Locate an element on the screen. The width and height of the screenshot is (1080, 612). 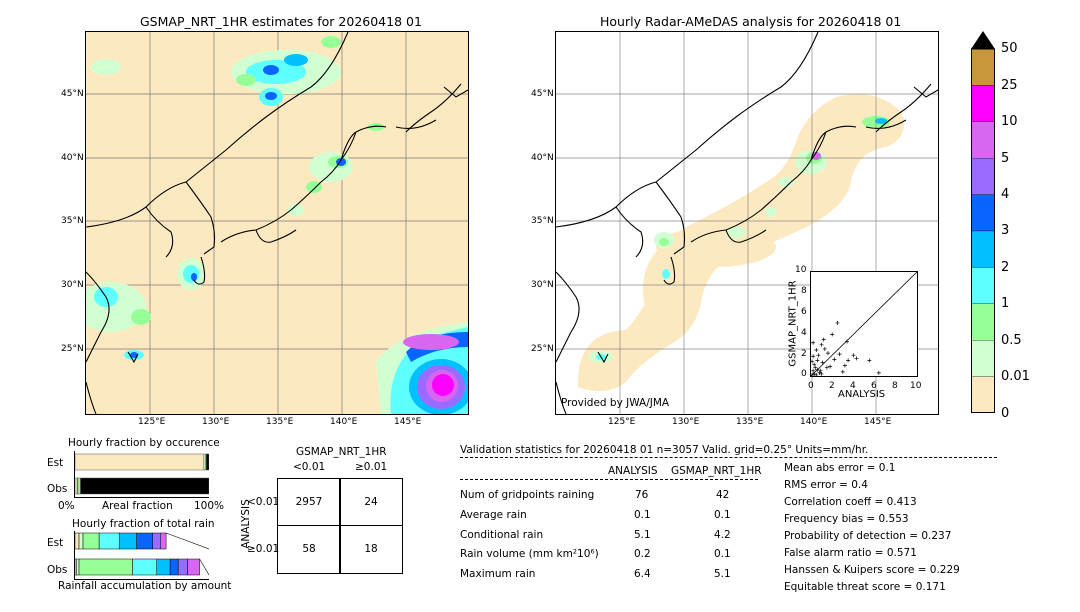
scatter-xtick-4: 4 is located at coordinates (853, 386).